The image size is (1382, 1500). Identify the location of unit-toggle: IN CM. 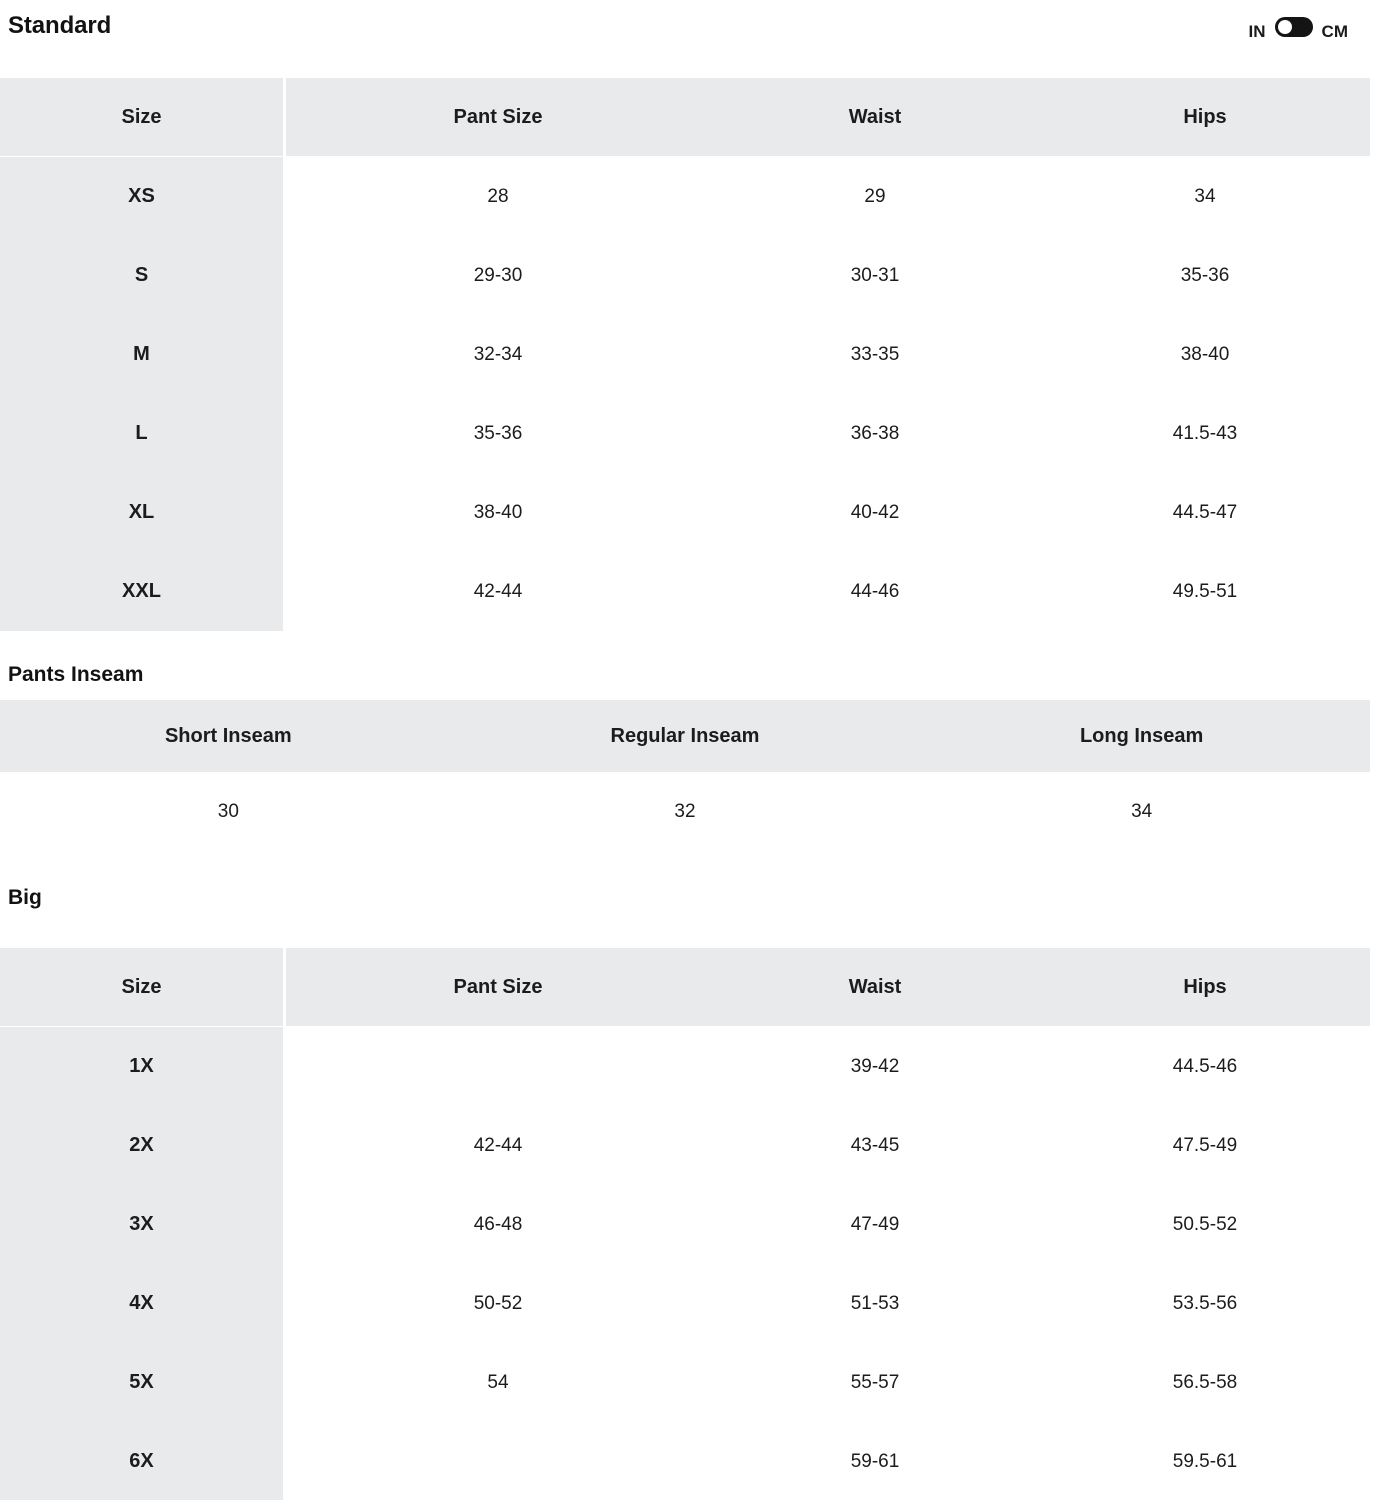
(1298, 27).